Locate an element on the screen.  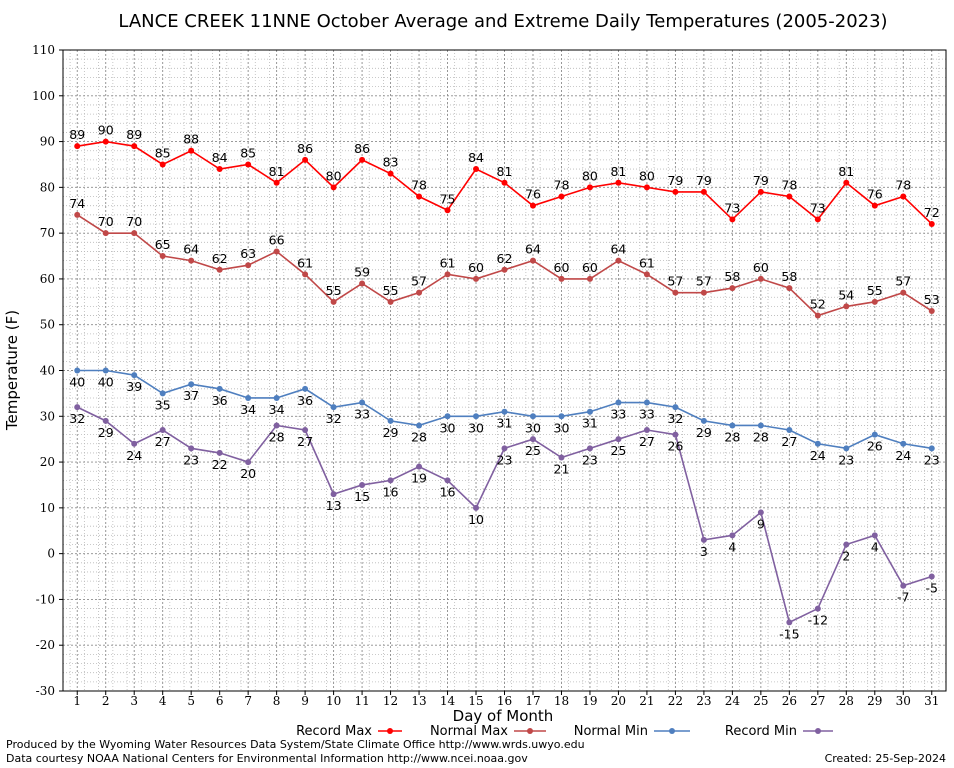
data-label: 24 is located at coordinates (818, 455).